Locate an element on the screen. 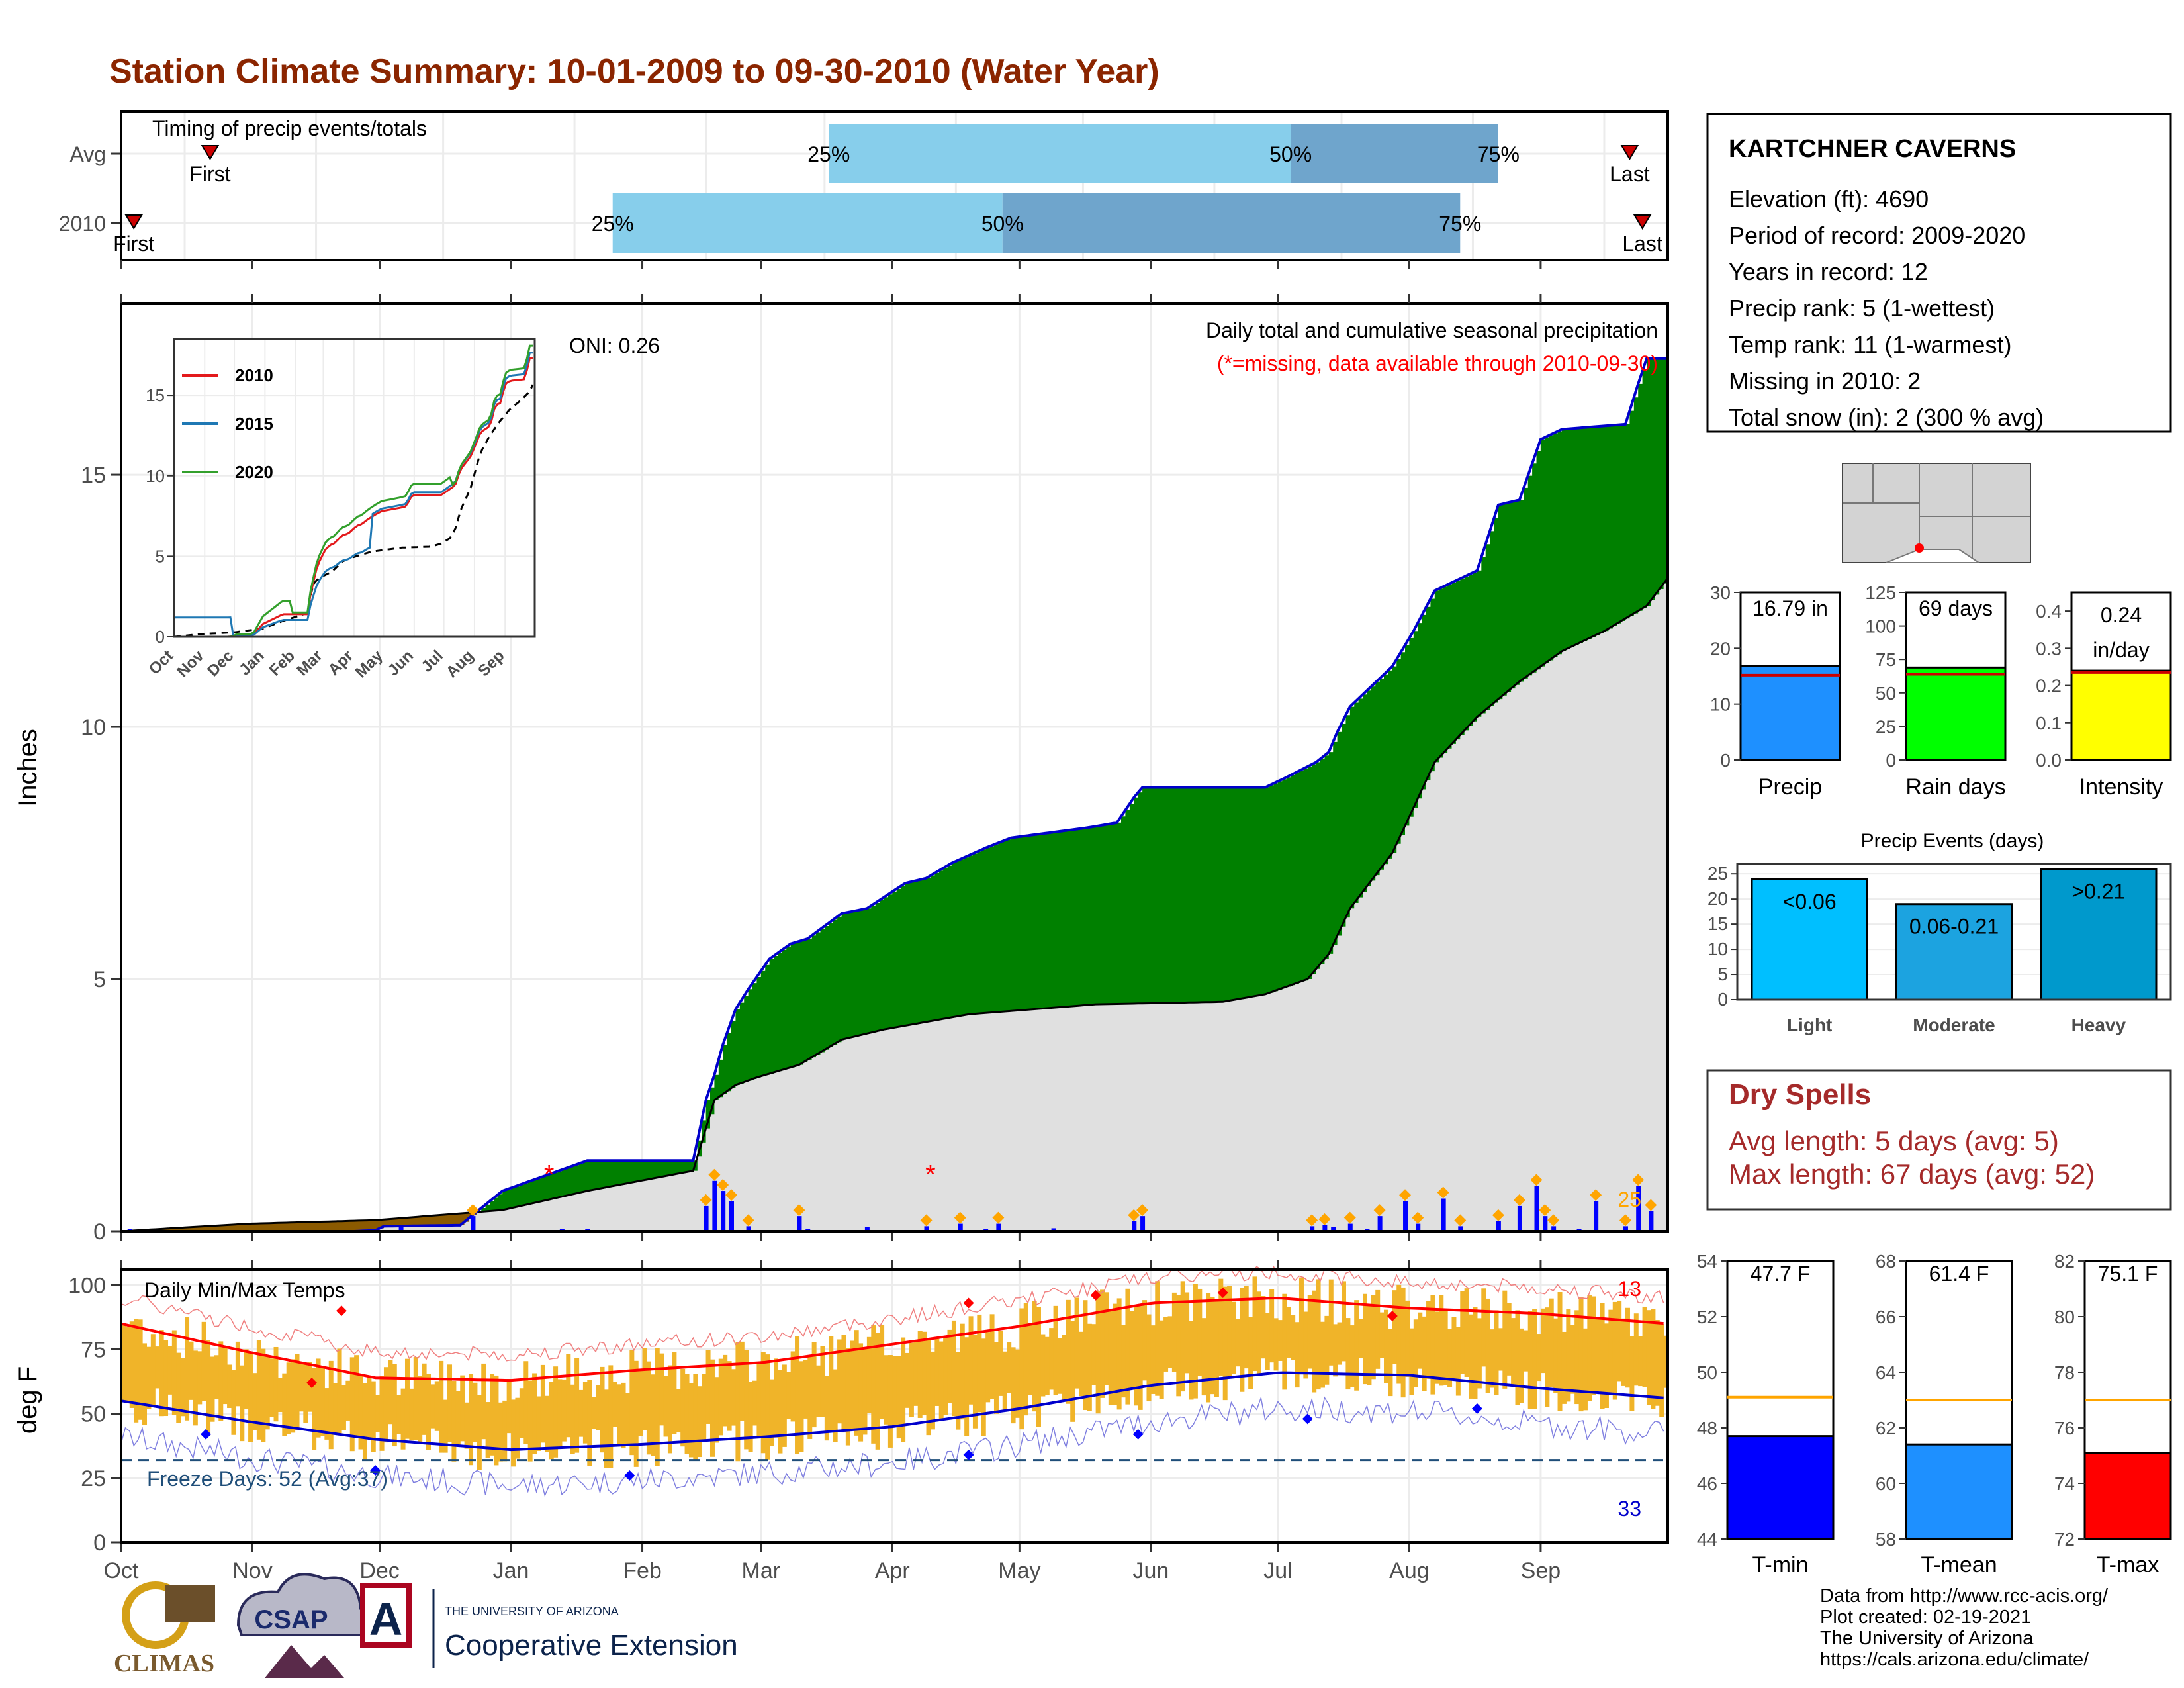 The width and height of the screenshot is (2184, 1688). temp-ytick-label: 75 is located at coordinates (93, 1349).